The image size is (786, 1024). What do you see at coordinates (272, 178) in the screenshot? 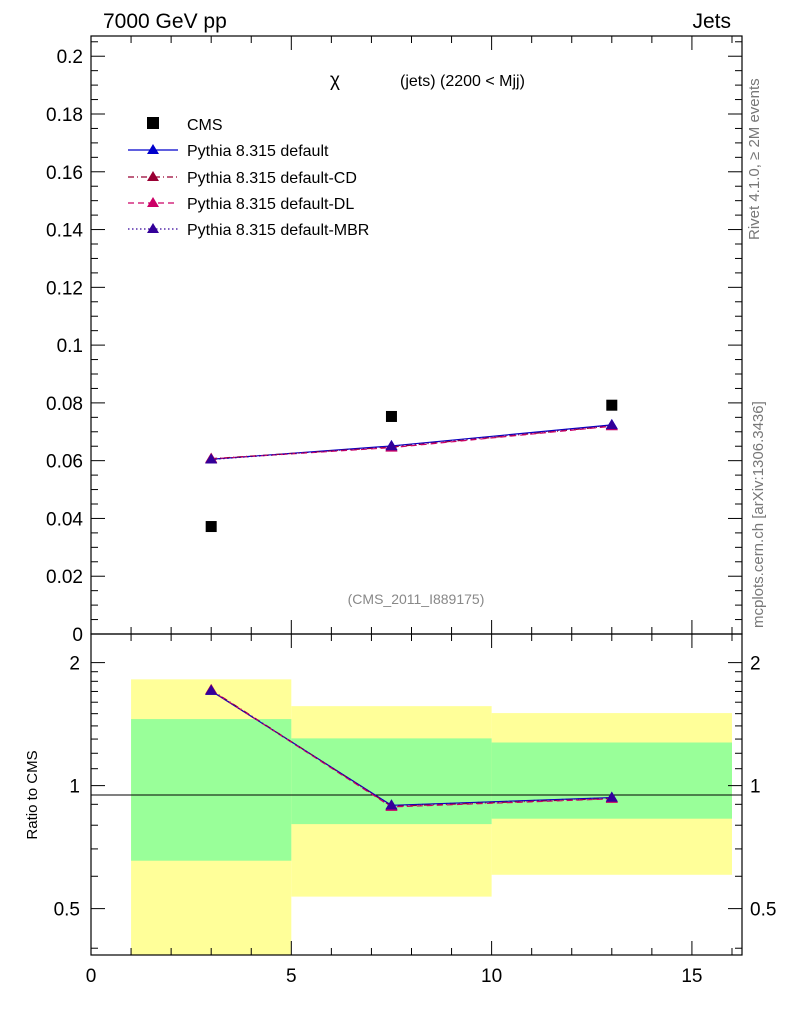
I see `legend-label-cd: Pythia 8.315 default-CD` at bounding box center [272, 178].